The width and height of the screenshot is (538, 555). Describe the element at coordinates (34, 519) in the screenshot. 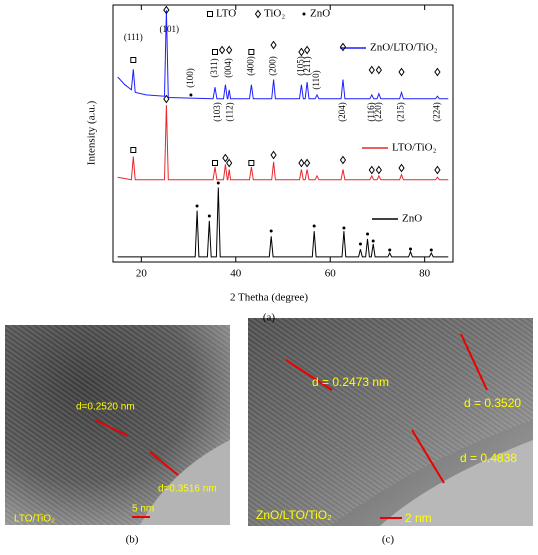

I see `image-caption: LTO/TiO₂` at that location.